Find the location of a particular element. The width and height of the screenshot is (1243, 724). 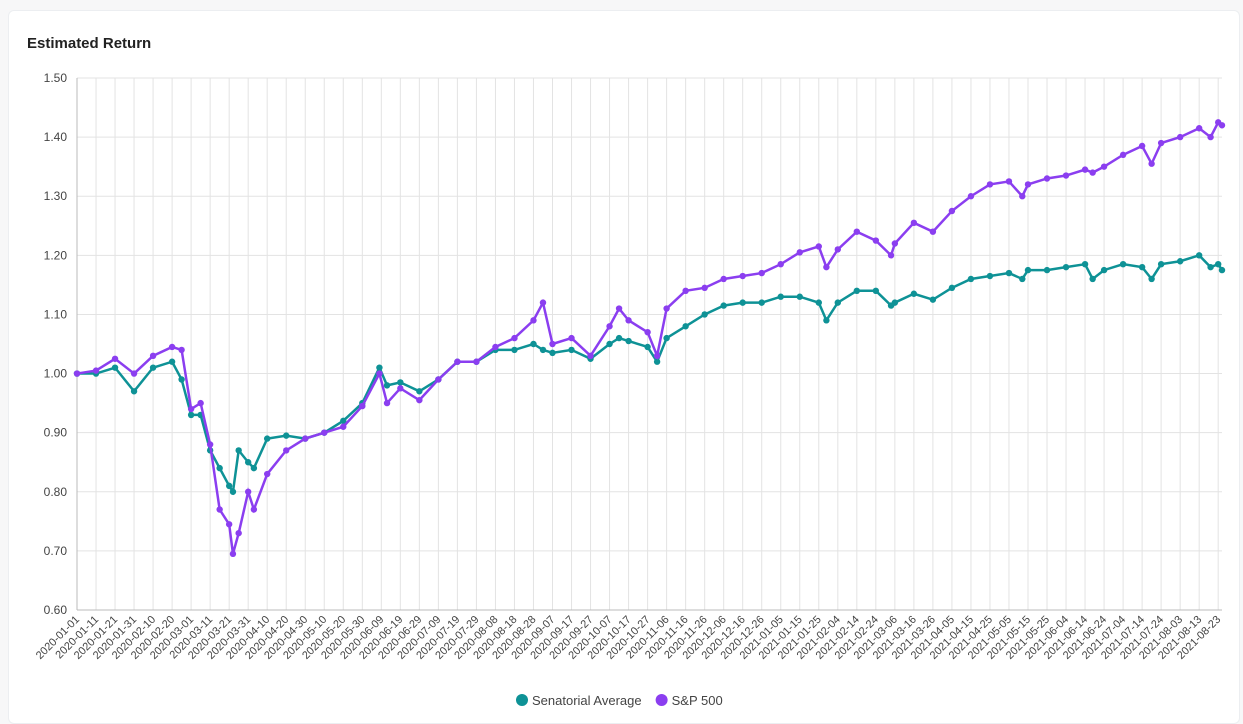

chart-title: Estimated Return is located at coordinates (89, 43).